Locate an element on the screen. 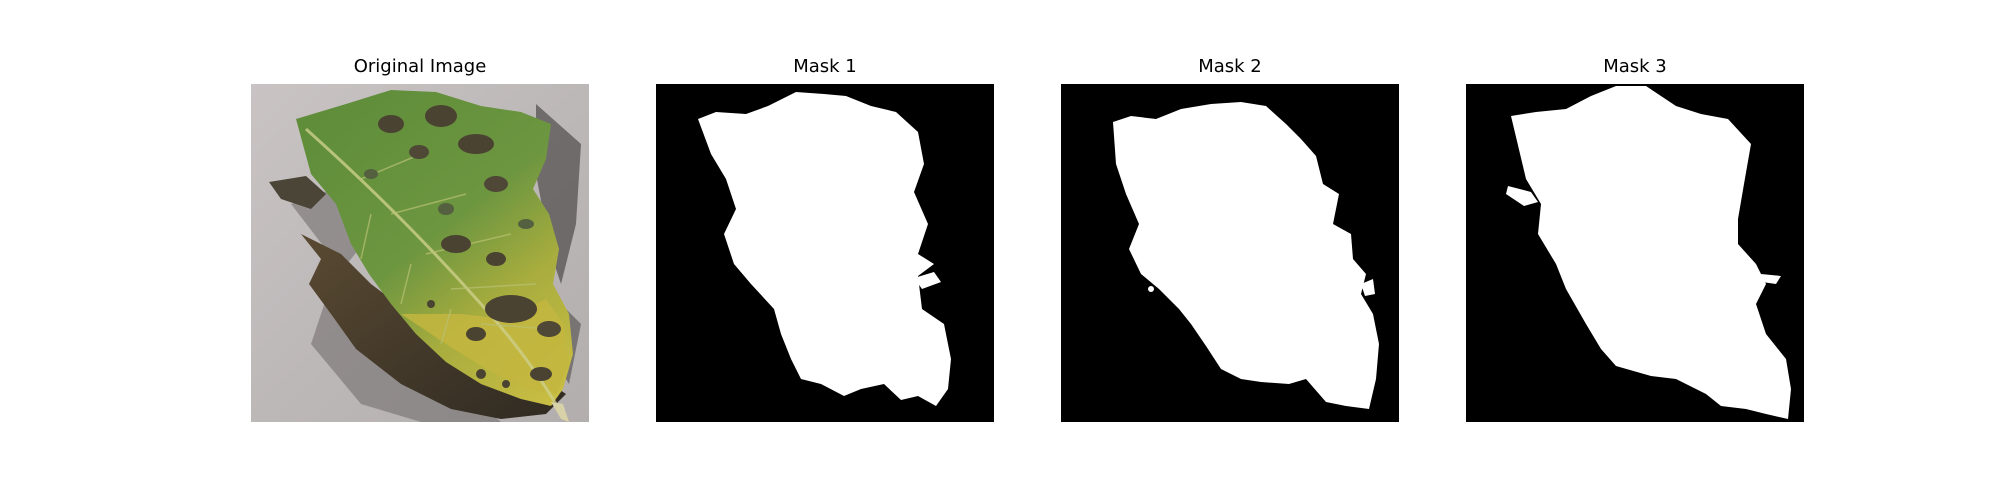 The width and height of the screenshot is (2000, 500). leaf-photo is located at coordinates (420, 253).